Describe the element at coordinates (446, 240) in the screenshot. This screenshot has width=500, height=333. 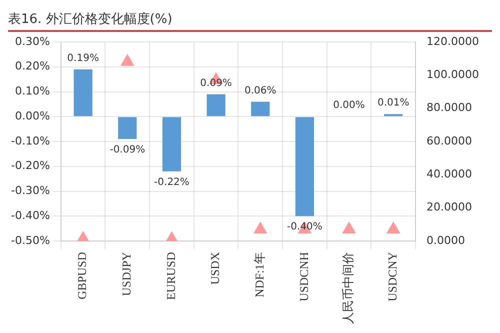
I see `y2-tick-label: 0.0000` at that location.